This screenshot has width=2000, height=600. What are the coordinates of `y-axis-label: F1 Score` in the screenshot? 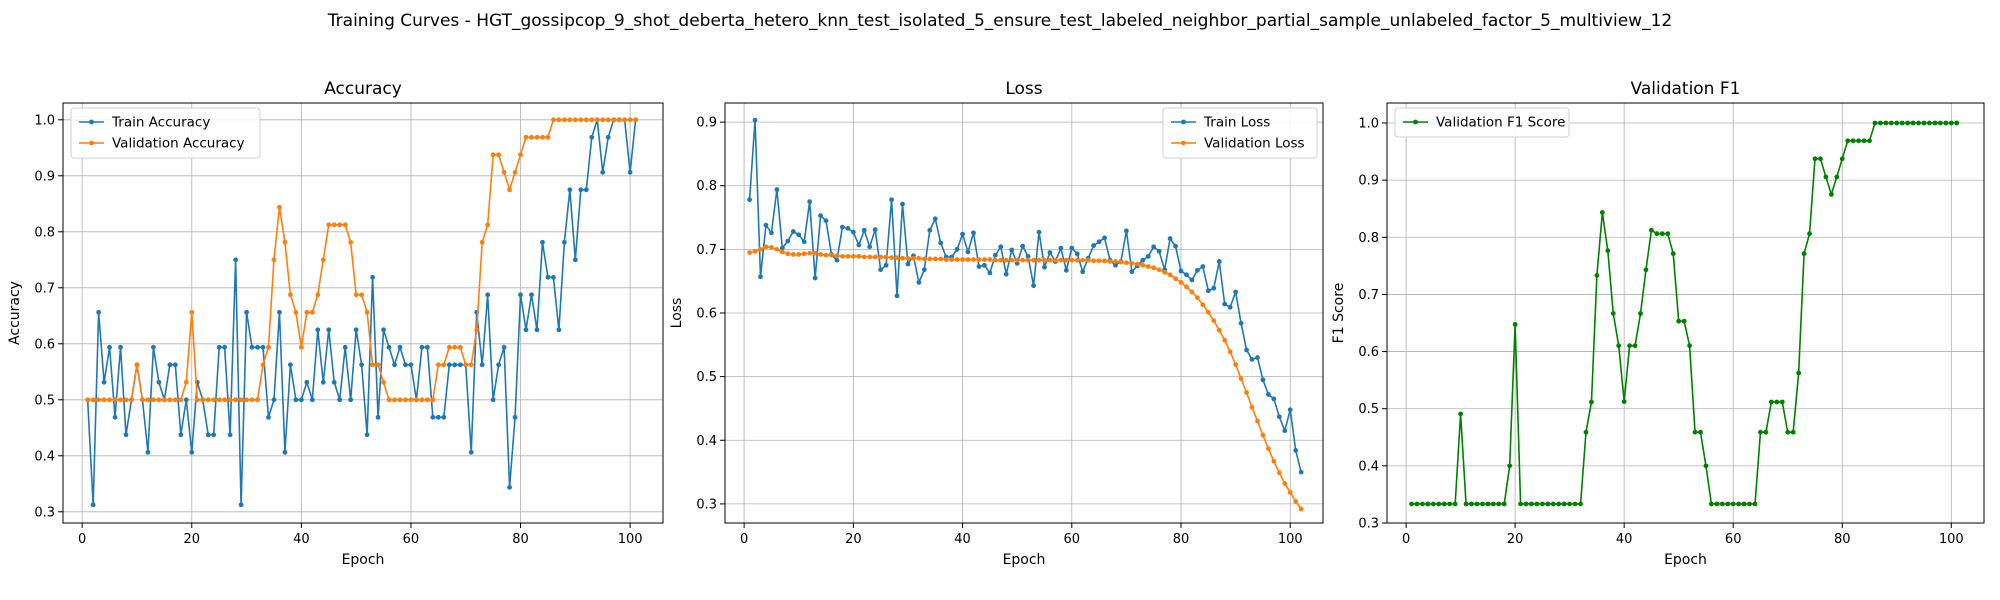 It's located at (1339, 313).